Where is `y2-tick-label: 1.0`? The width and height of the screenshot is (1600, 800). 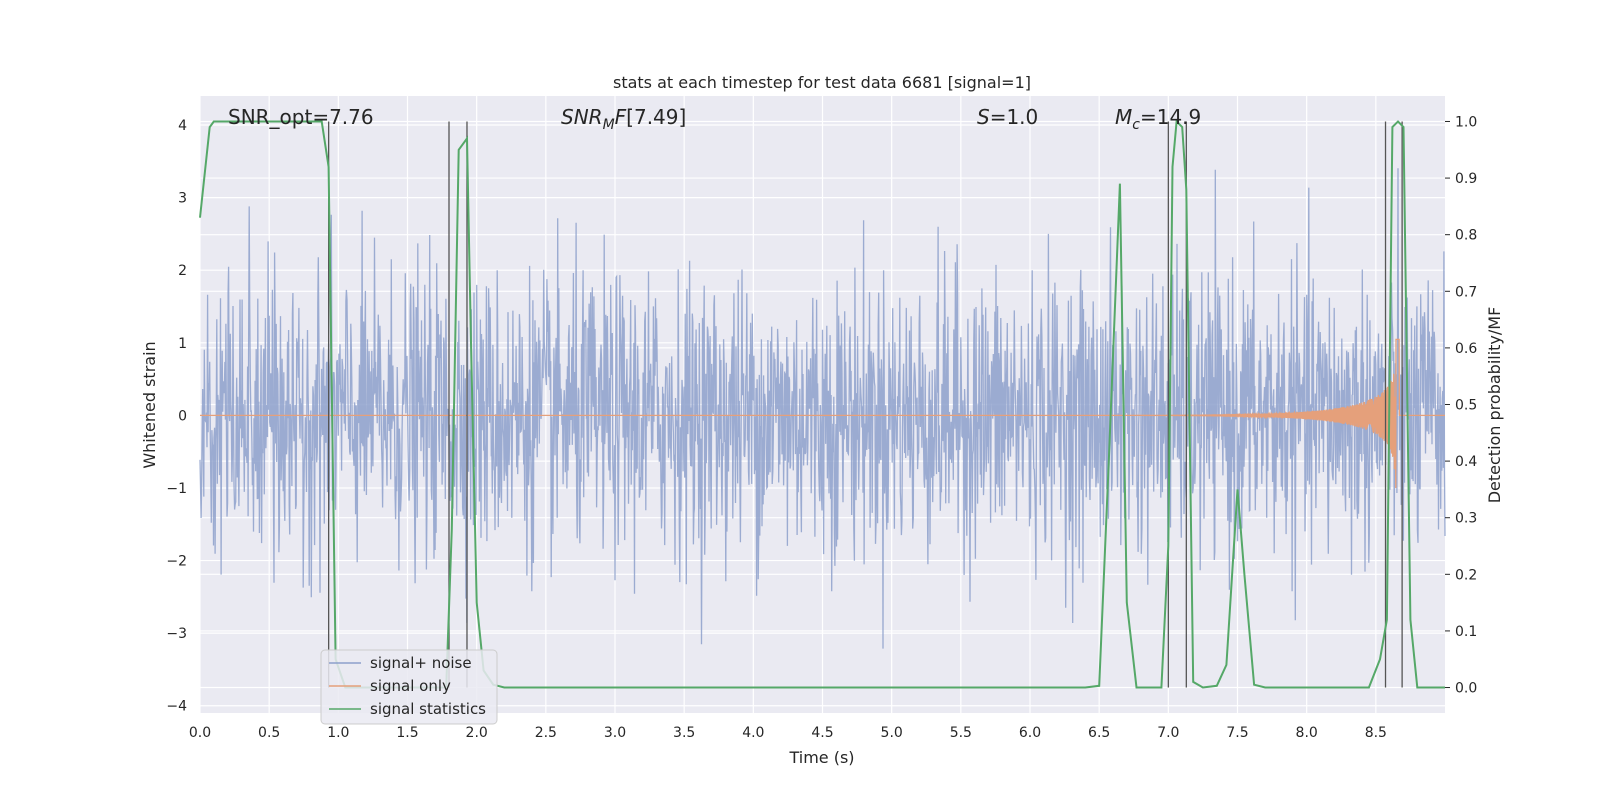 y2-tick-label: 1.0 is located at coordinates (1466, 122).